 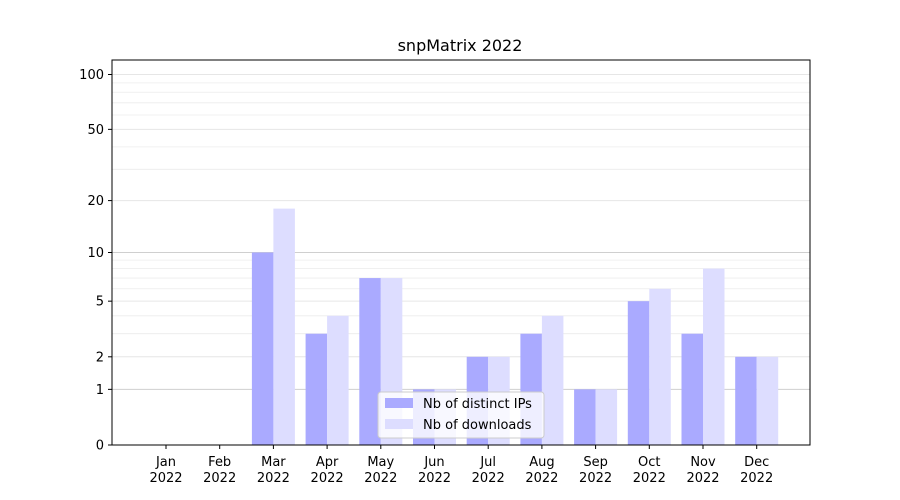 What do you see at coordinates (380, 462) in the screenshot?
I see `x-tick-label-month: May` at bounding box center [380, 462].